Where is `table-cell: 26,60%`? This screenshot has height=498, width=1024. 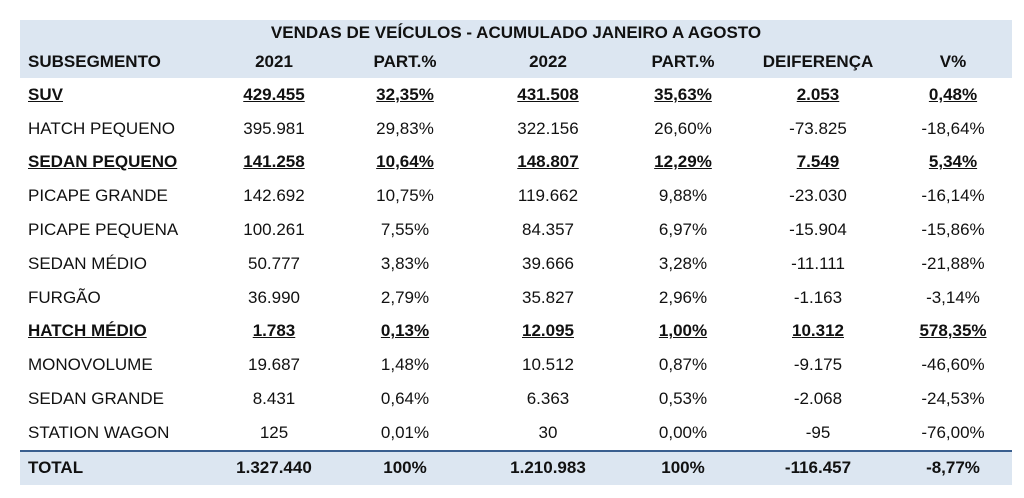
table-cell: 26,60% is located at coordinates (683, 128).